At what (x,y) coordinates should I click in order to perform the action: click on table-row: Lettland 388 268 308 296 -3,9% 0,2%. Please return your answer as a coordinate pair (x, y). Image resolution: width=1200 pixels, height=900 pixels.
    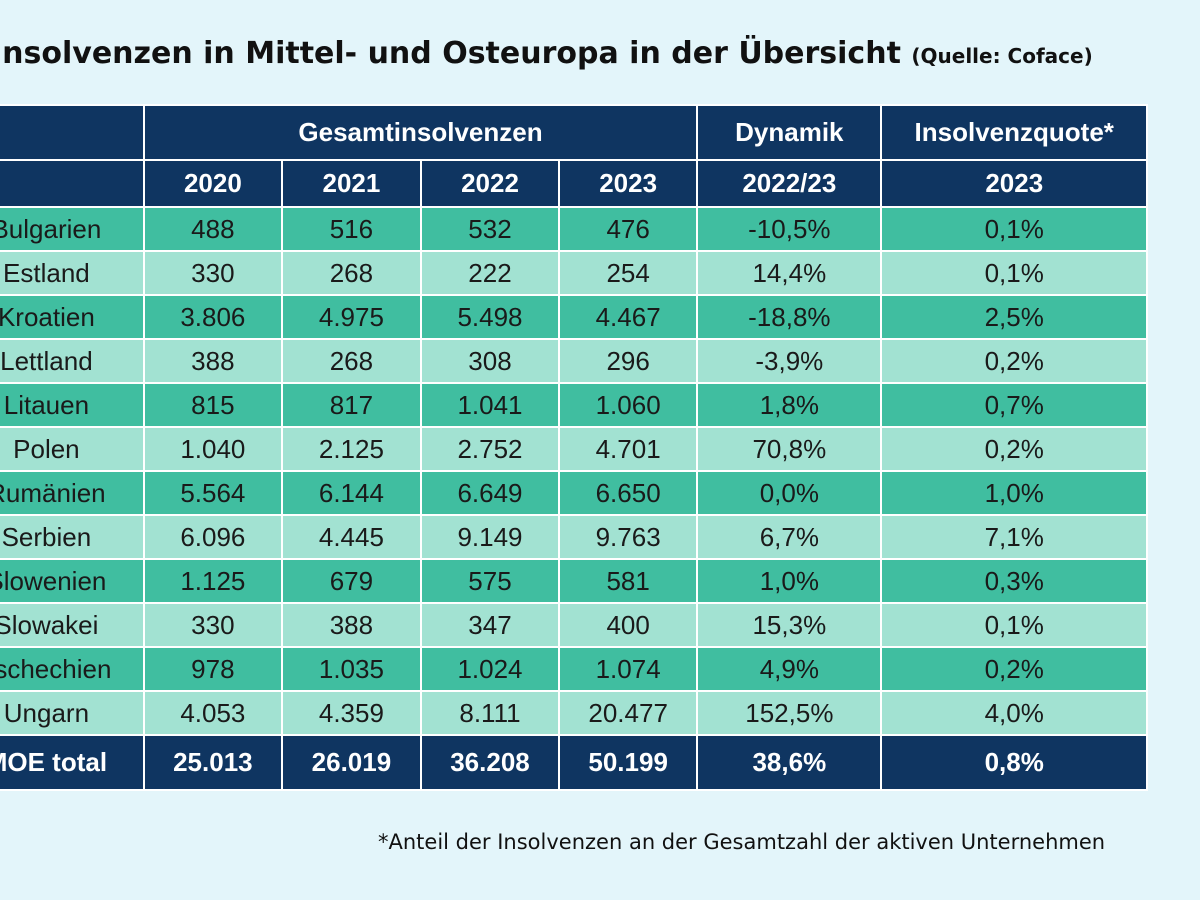
    Looking at the image, I should click on (574, 361).